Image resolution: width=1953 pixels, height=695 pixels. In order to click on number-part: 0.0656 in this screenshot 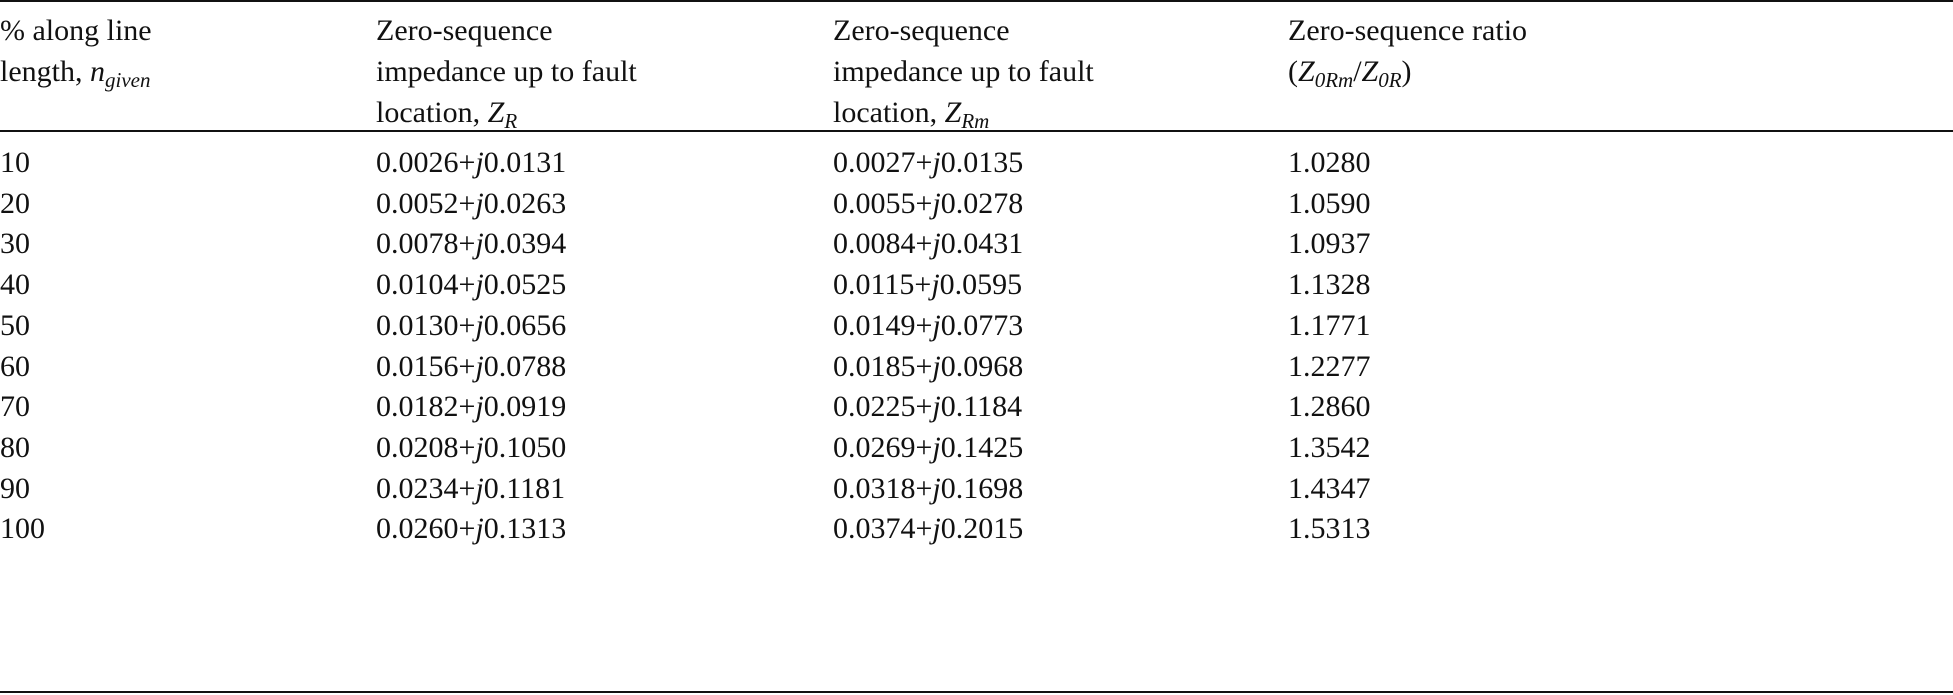, I will do `click(525, 325)`.